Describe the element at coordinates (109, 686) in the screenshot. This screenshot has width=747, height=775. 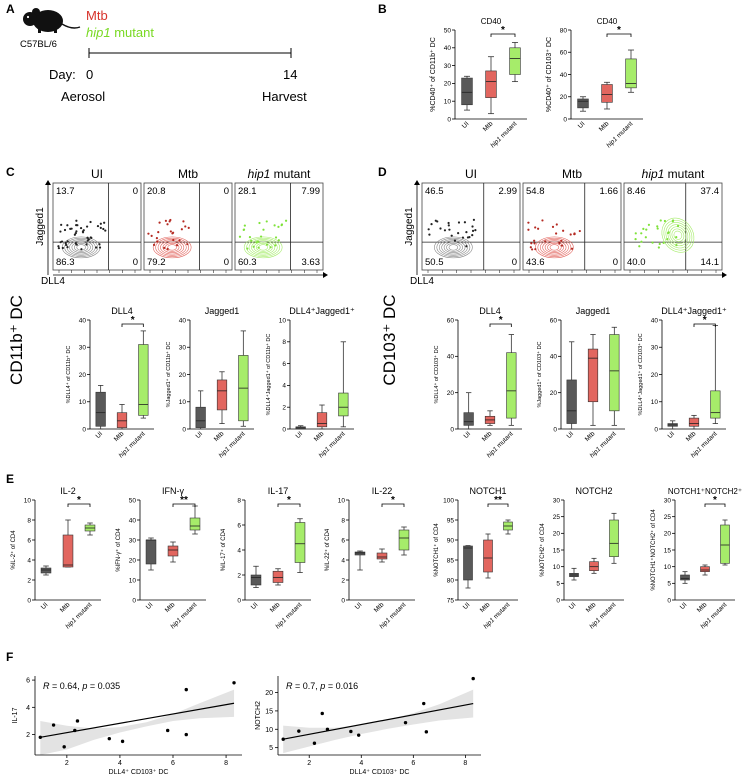
I see `stat-p-value: 0.035` at that location.